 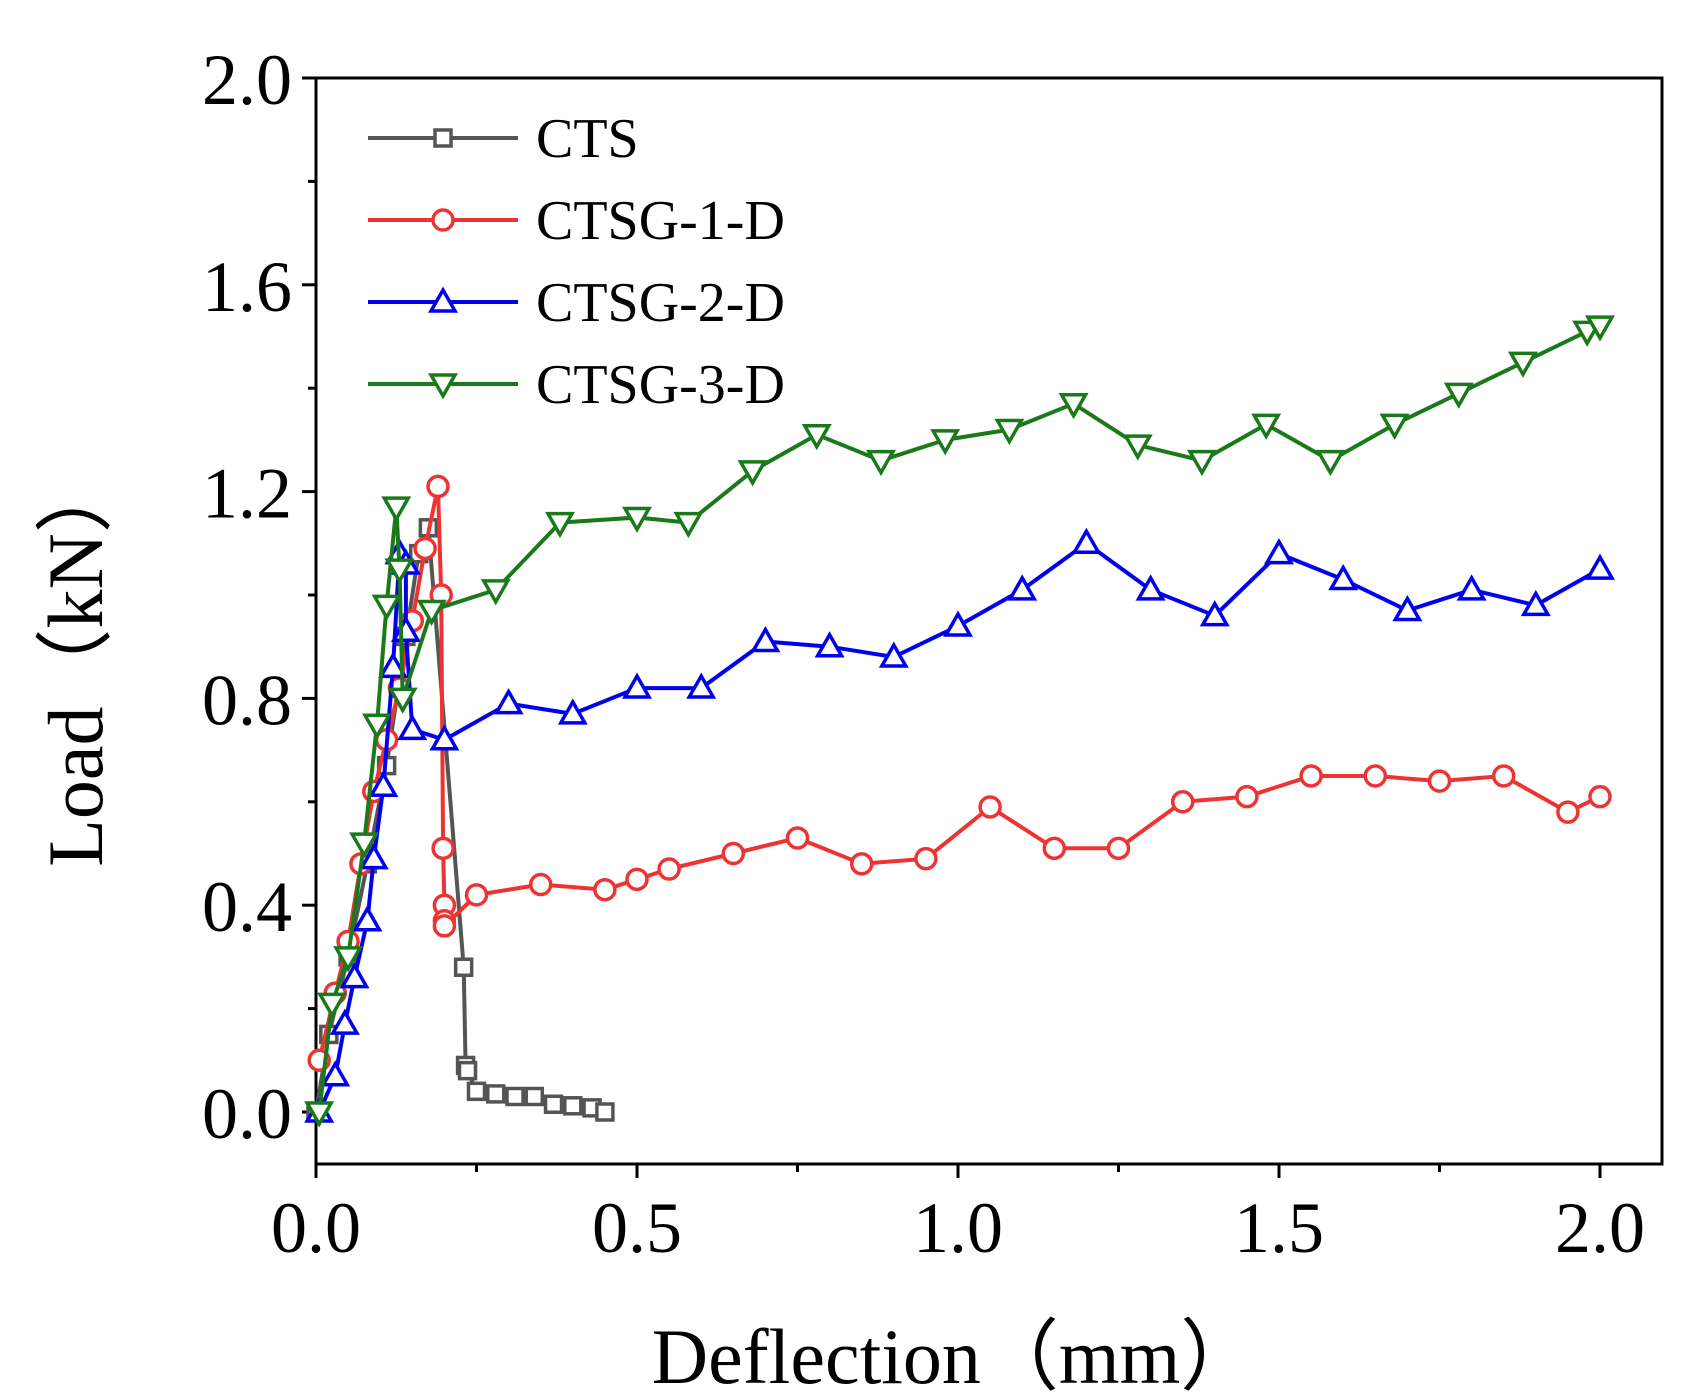 I want to click on x-axis-title: Deflection（mm）, so click(x=955, y=1355).